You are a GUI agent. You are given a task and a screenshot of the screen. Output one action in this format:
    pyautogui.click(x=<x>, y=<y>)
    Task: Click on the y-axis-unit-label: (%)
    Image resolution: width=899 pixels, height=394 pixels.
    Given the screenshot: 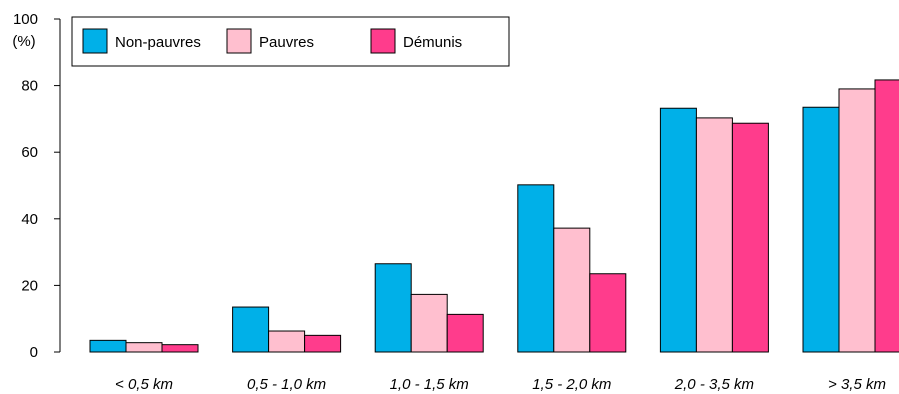 What is the action you would take?
    pyautogui.click(x=23, y=41)
    